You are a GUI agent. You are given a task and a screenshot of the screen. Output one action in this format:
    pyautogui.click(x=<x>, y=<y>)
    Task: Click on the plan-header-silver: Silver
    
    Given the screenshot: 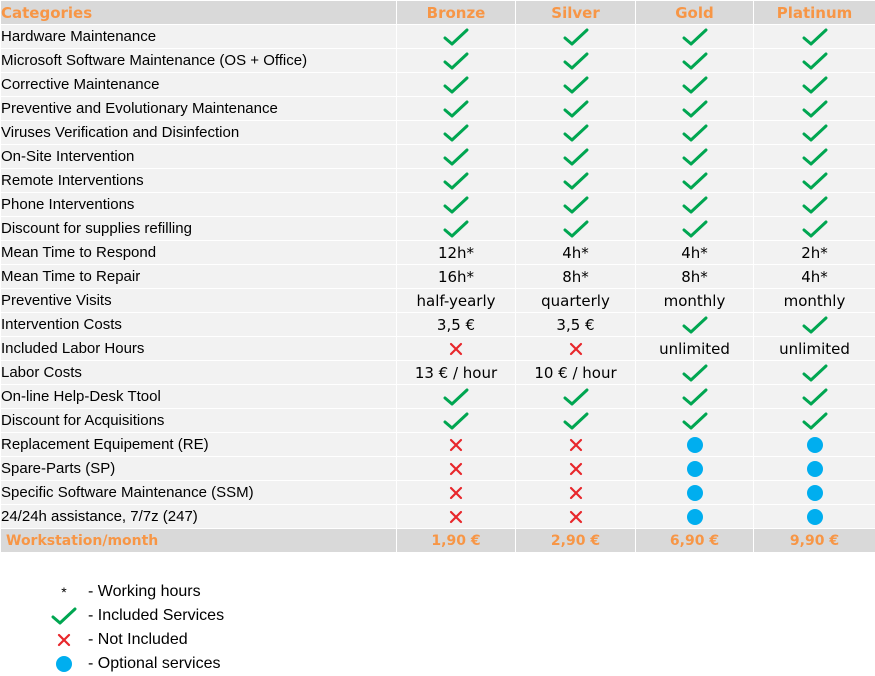 What is the action you would take?
    pyautogui.click(x=576, y=13)
    